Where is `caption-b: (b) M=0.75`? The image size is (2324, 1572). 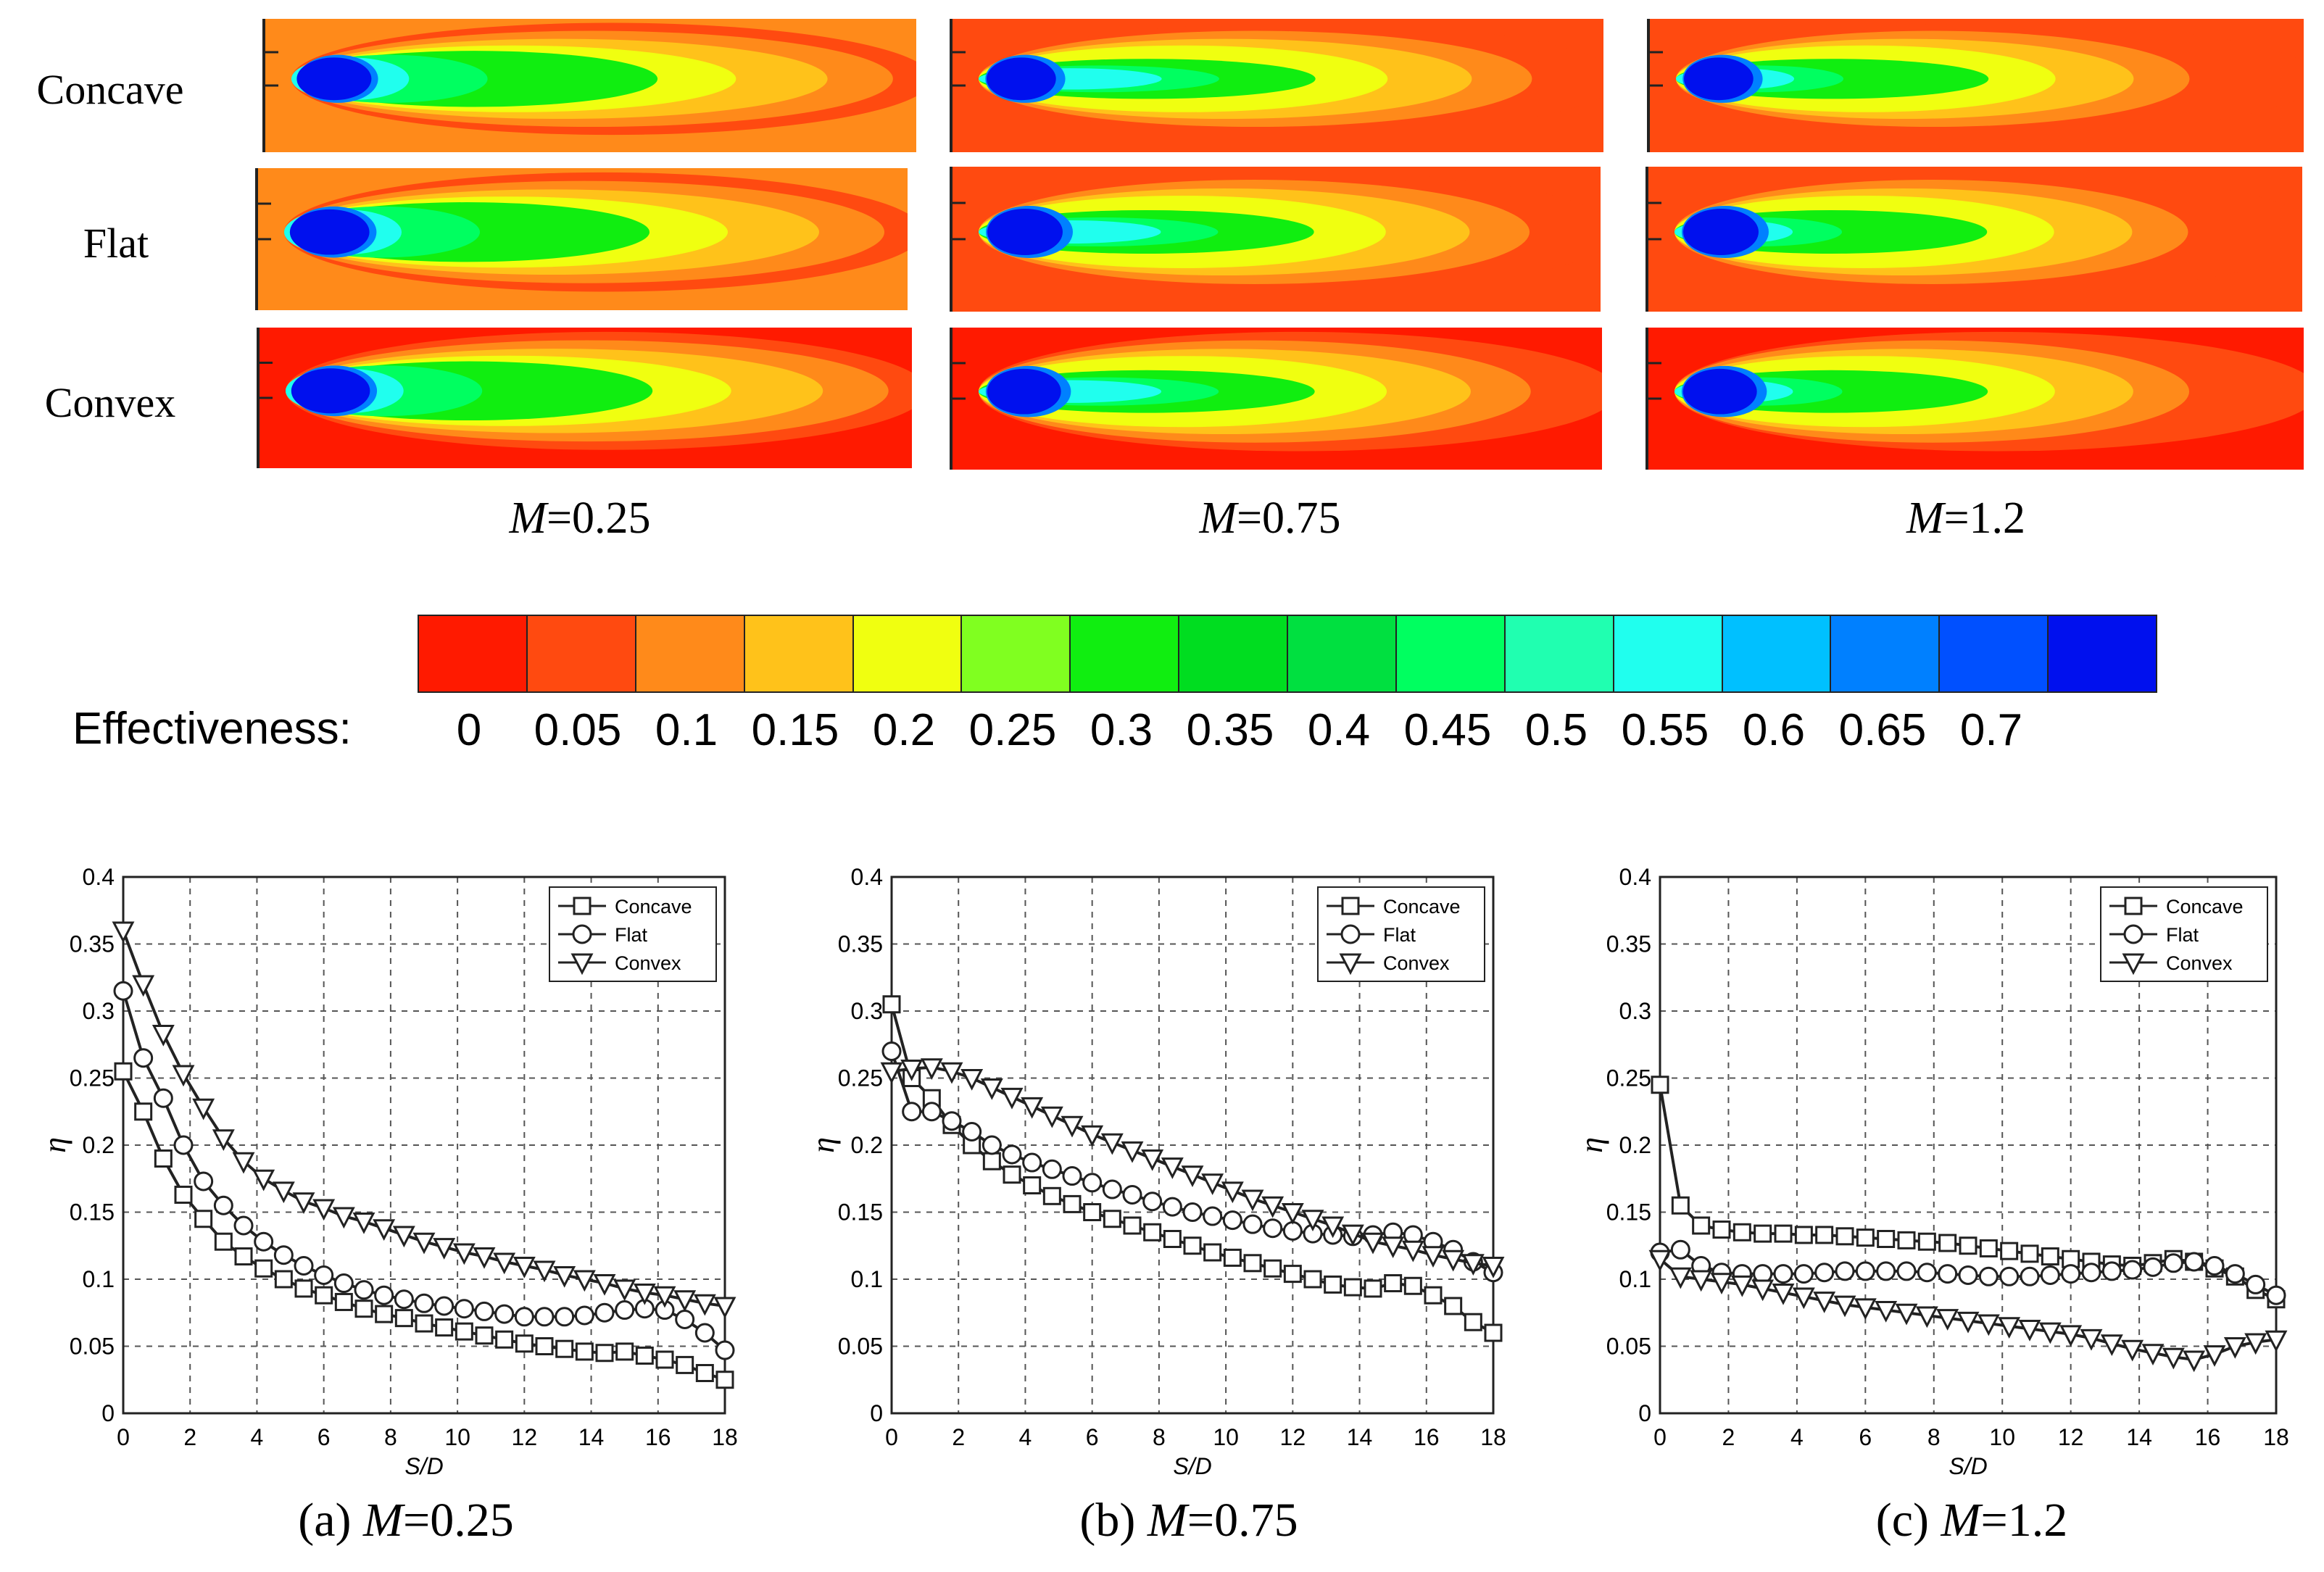 caption-b: (b) M=0.75 is located at coordinates (1189, 1521).